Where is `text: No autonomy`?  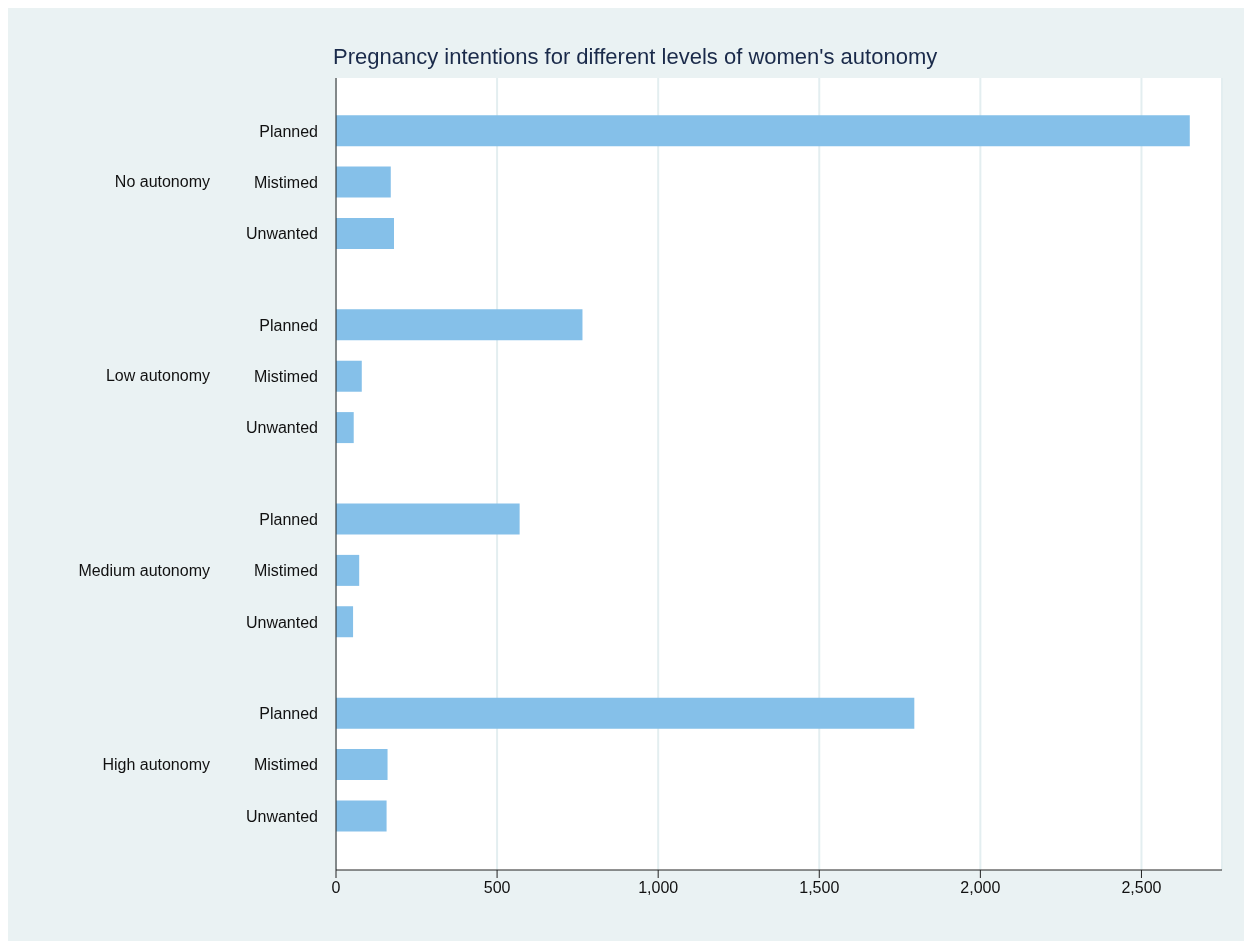
text: No autonomy is located at coordinates (162, 182).